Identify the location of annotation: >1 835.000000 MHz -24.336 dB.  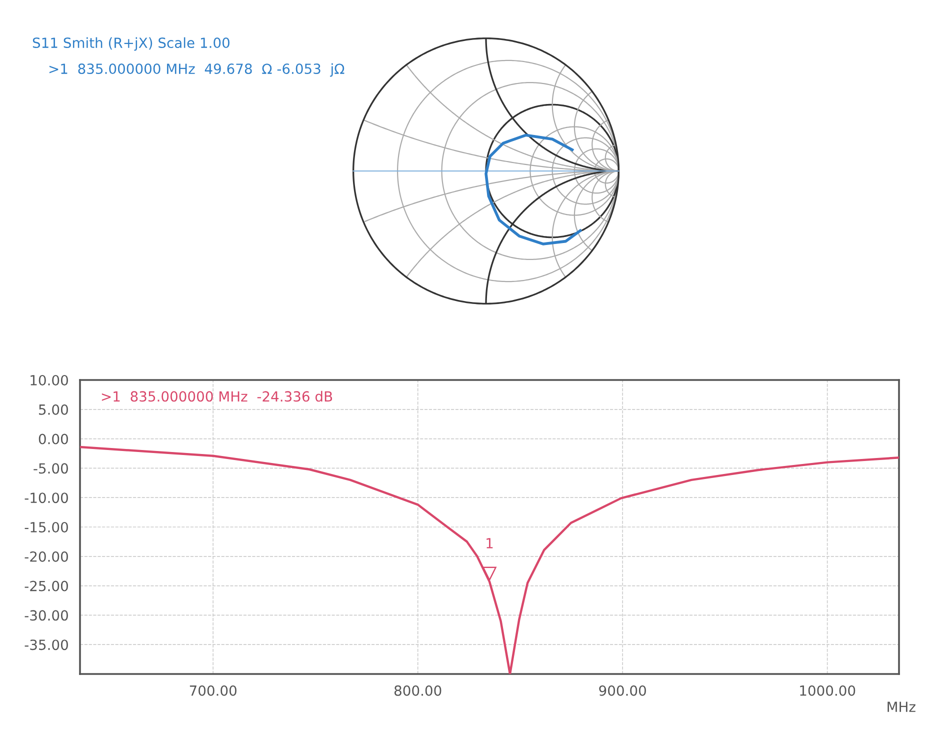
(217, 396).